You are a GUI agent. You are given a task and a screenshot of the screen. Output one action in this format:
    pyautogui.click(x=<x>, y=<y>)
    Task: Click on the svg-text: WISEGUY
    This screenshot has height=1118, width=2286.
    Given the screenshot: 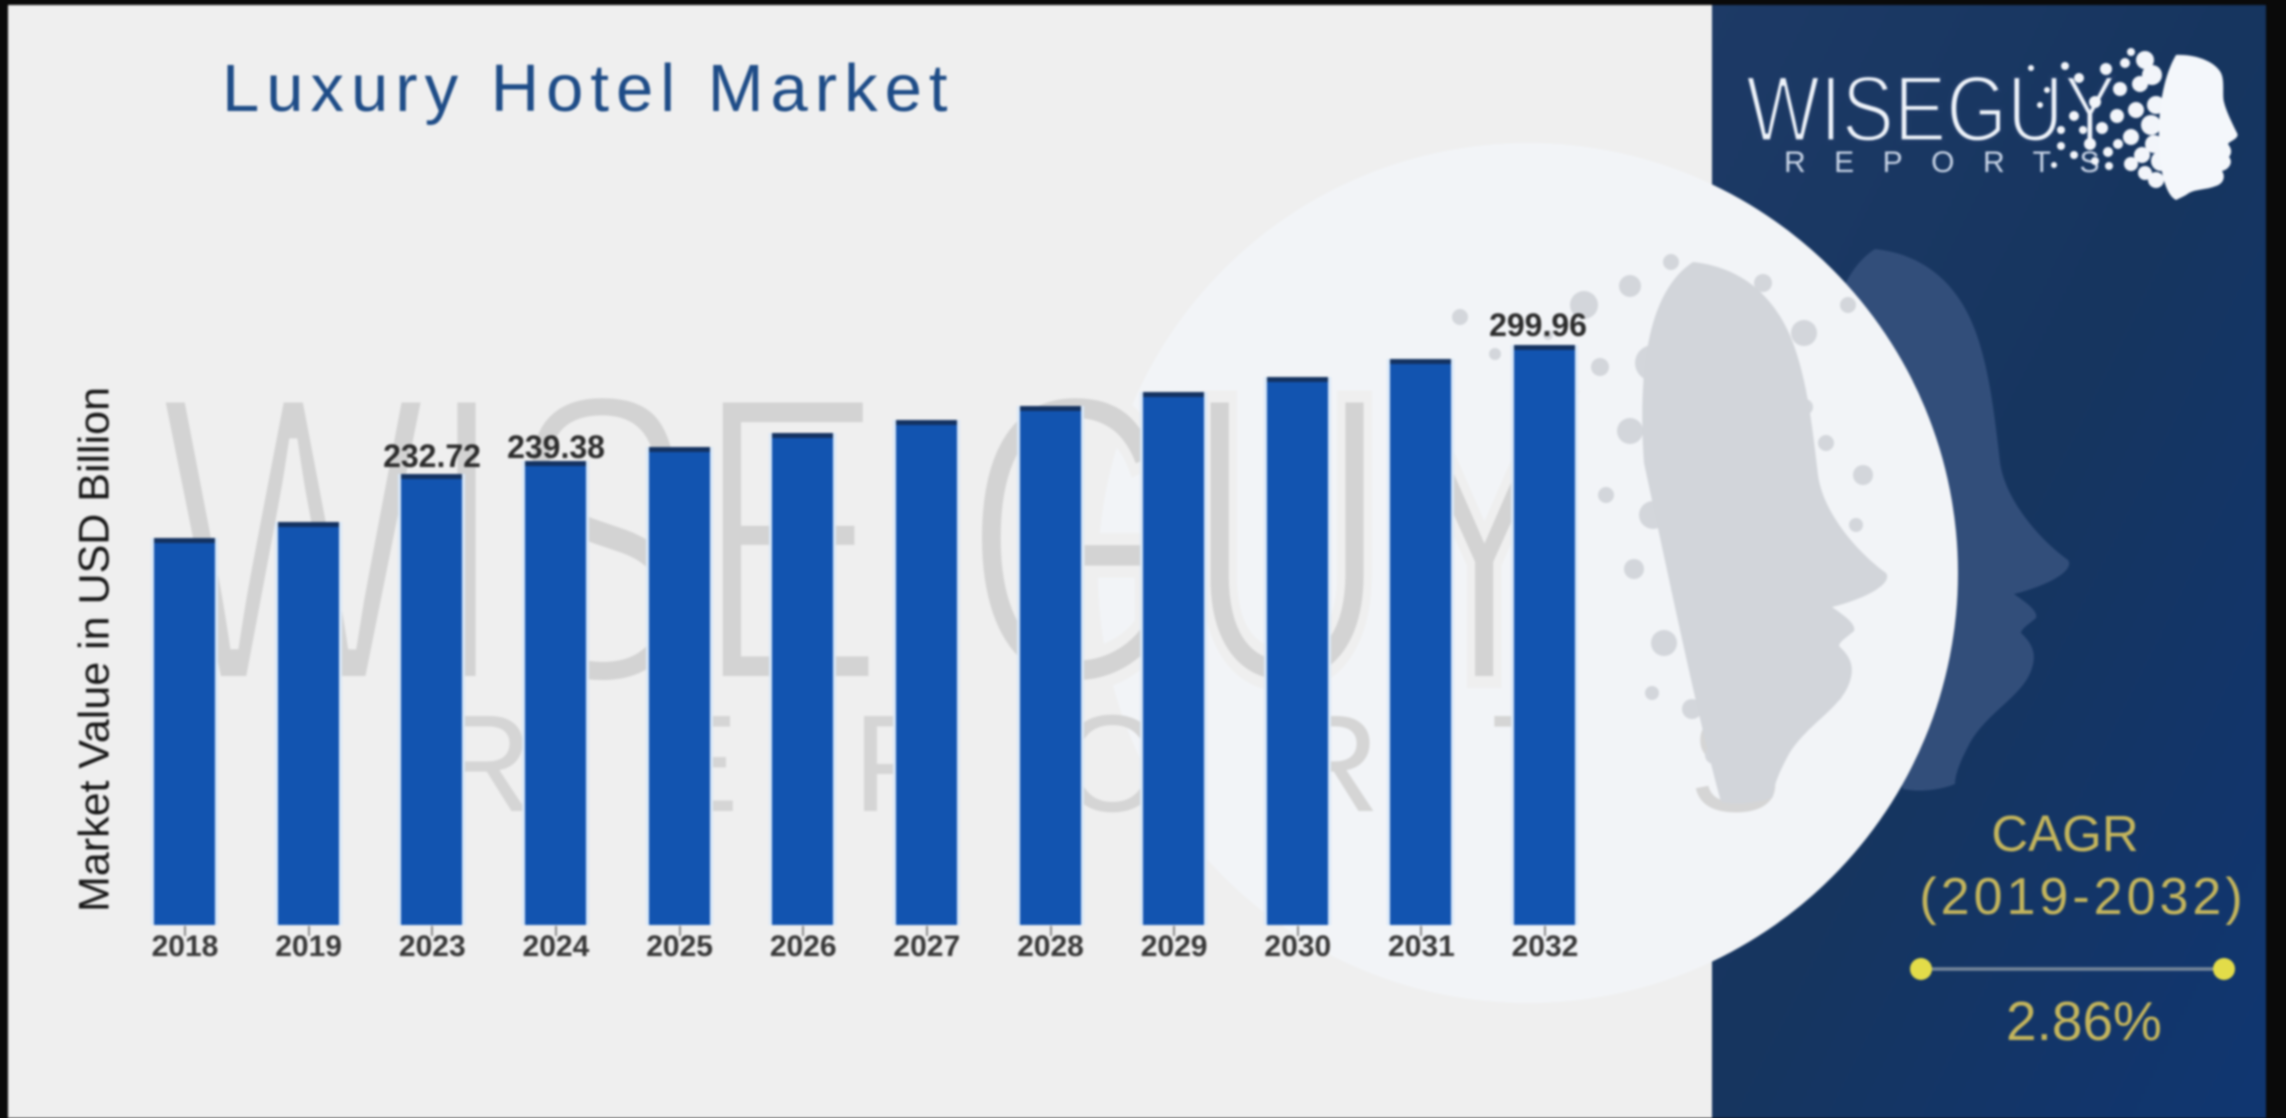 What is the action you would take?
    pyautogui.click(x=1931, y=108)
    